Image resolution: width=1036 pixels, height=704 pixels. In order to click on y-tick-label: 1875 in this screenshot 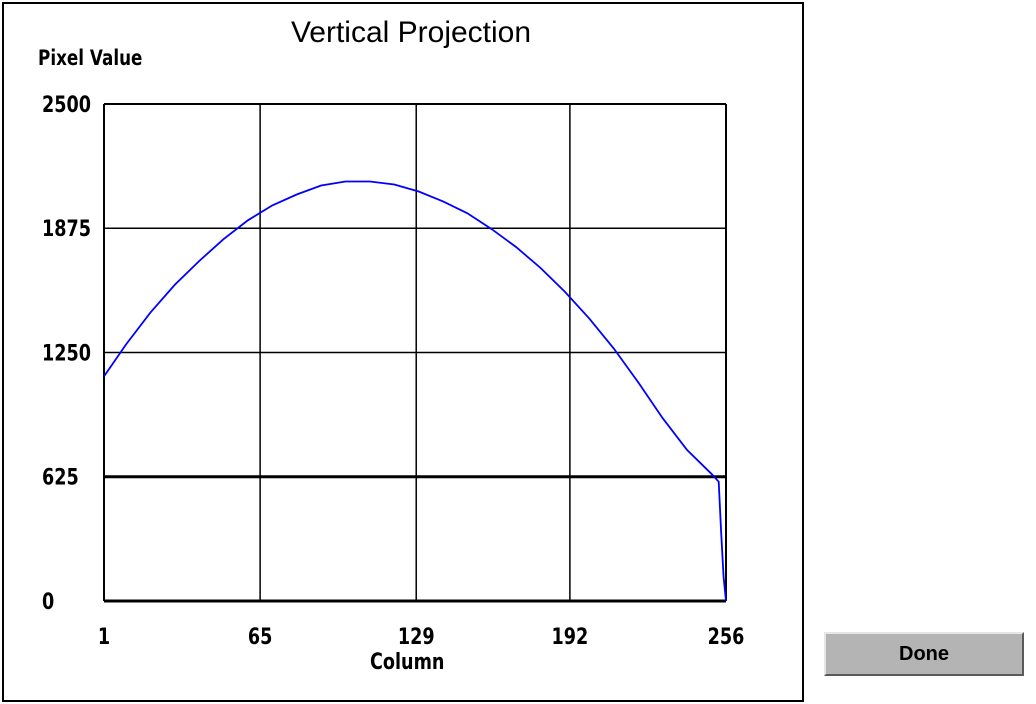, I will do `click(66, 228)`.